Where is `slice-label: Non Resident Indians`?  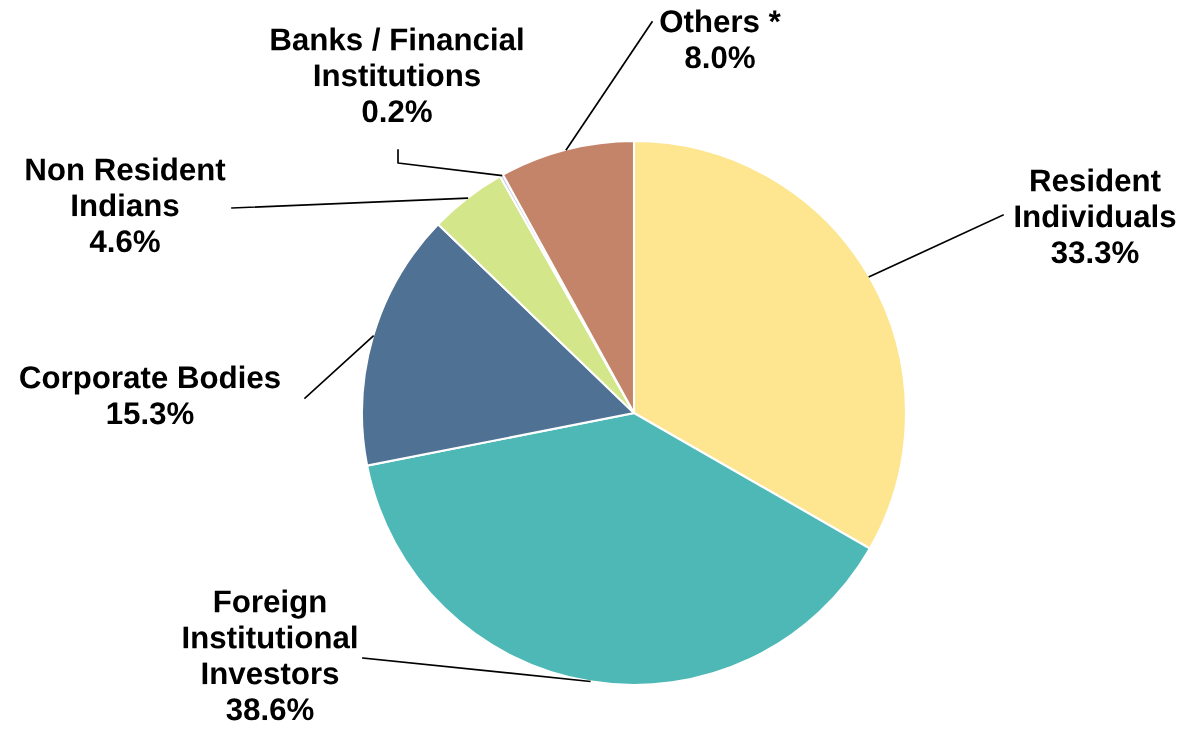 slice-label: Non Resident Indians is located at coordinates (126, 187).